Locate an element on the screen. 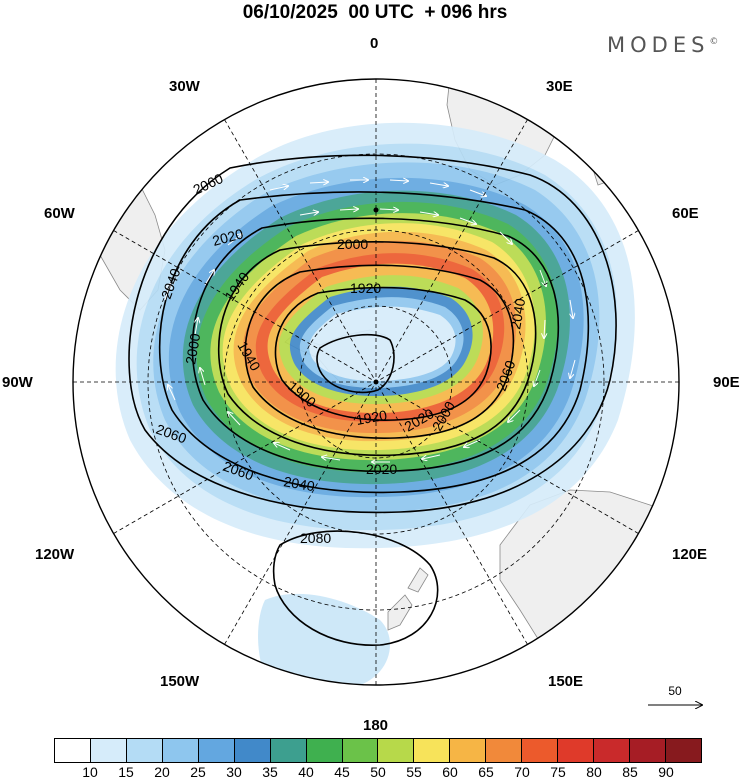  contour-1900 is located at coordinates (355, 363).